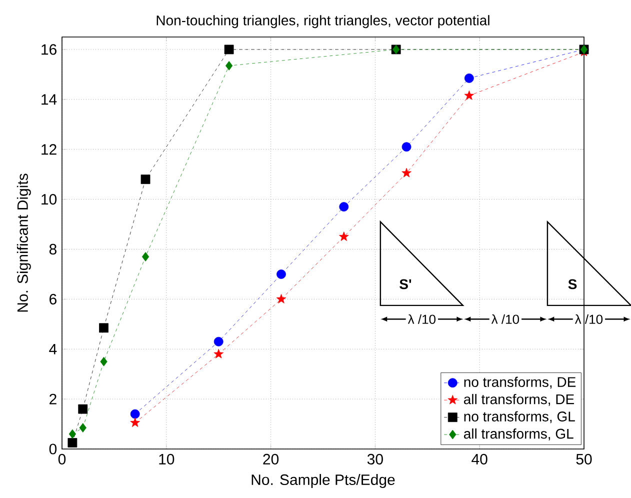  What do you see at coordinates (323, 21) in the screenshot?
I see `chart-title: Non-touching triangles, right triangles, vector potential` at bounding box center [323, 21].